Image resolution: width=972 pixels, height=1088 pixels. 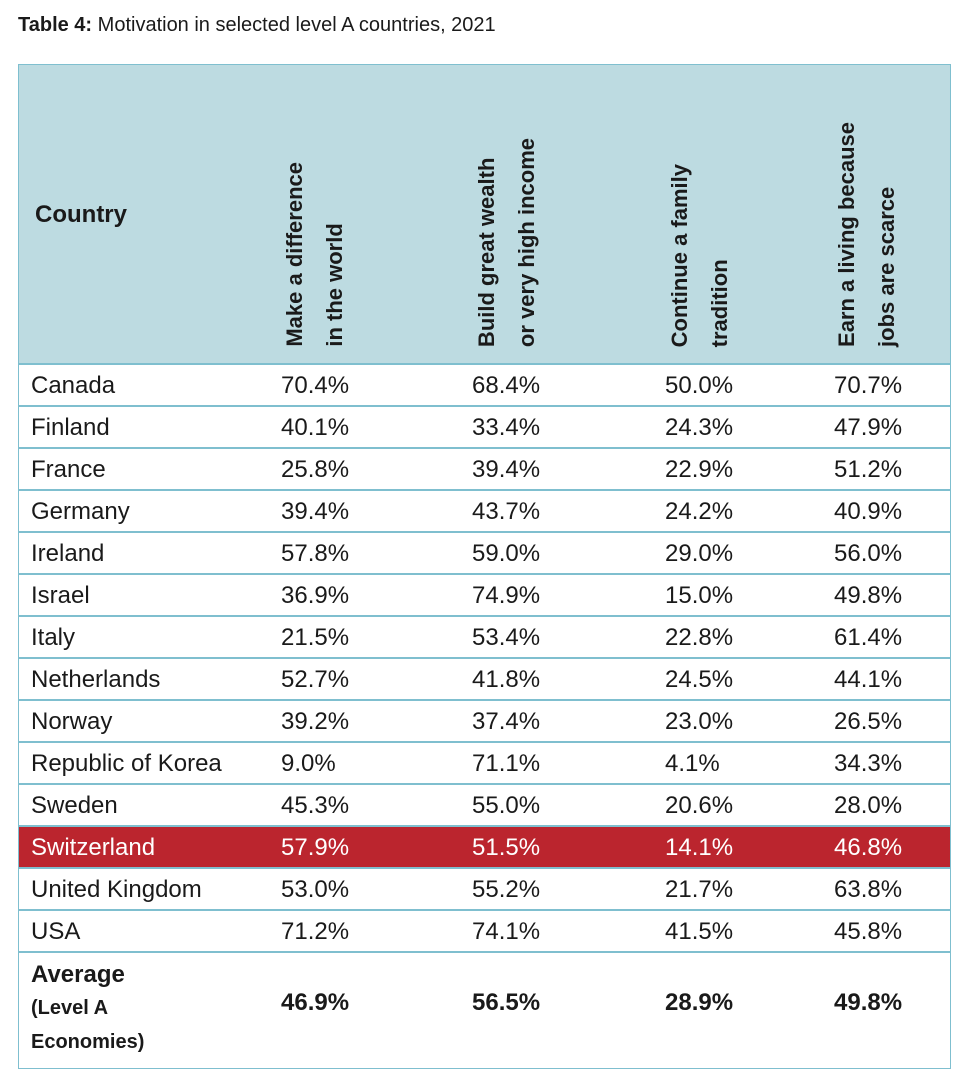 I want to click on table-row: France 25.8% 39.4% 22.9% 51.2%, so click(x=484, y=470).